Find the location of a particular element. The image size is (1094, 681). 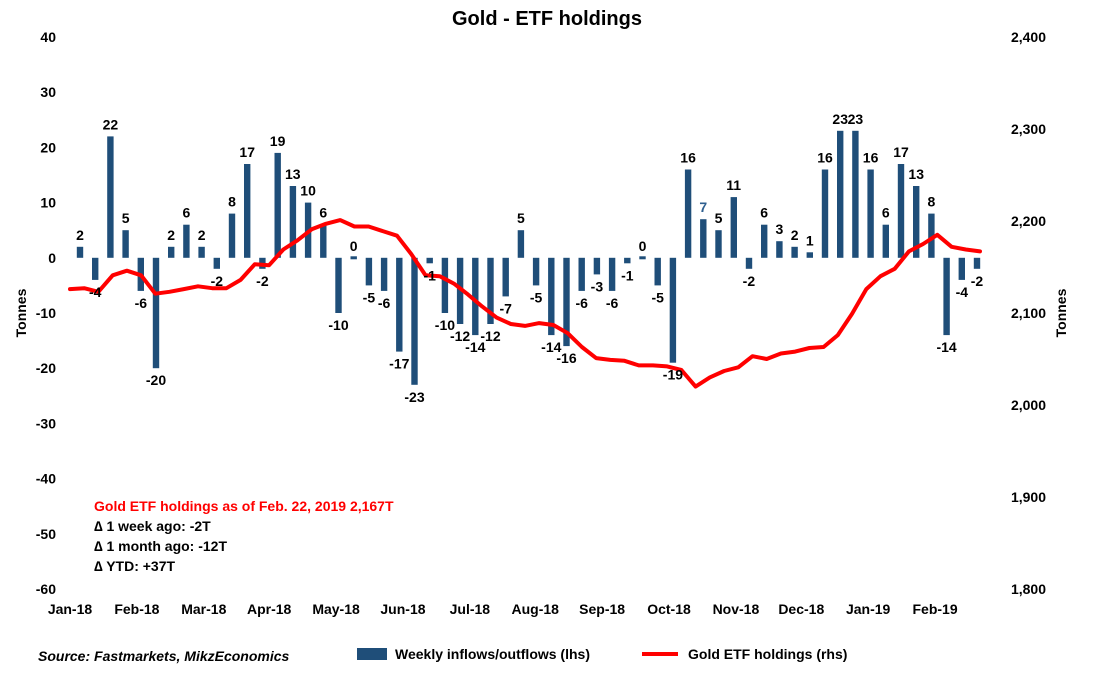

bar-data-label: 22 is located at coordinates (111, 124).